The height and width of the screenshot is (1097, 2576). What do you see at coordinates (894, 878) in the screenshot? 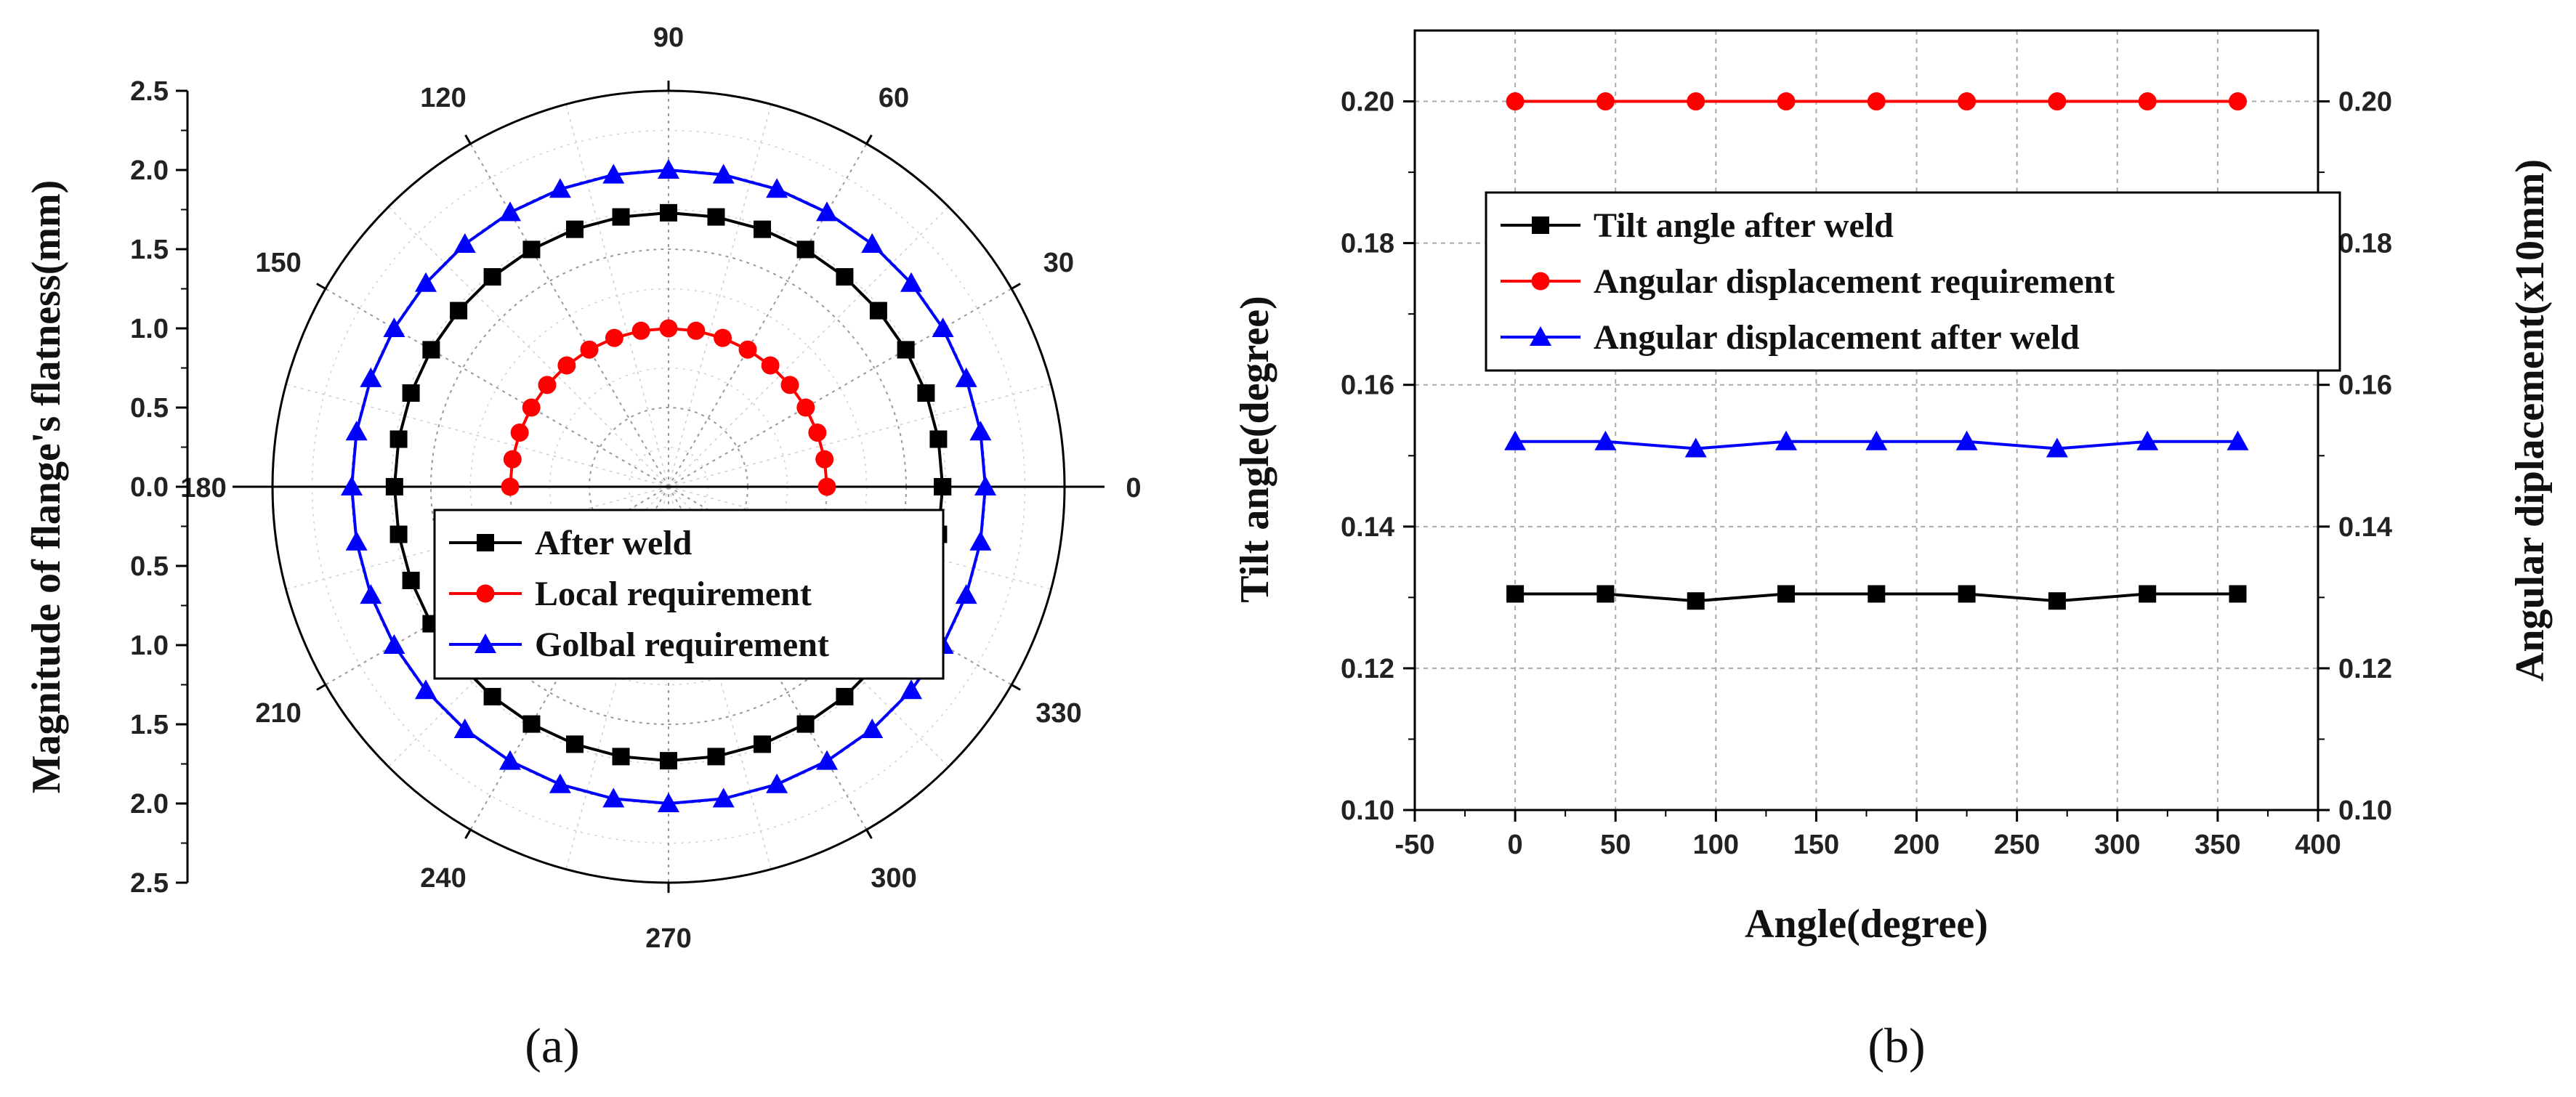
I see `polar-angle-label: 300` at bounding box center [894, 878].